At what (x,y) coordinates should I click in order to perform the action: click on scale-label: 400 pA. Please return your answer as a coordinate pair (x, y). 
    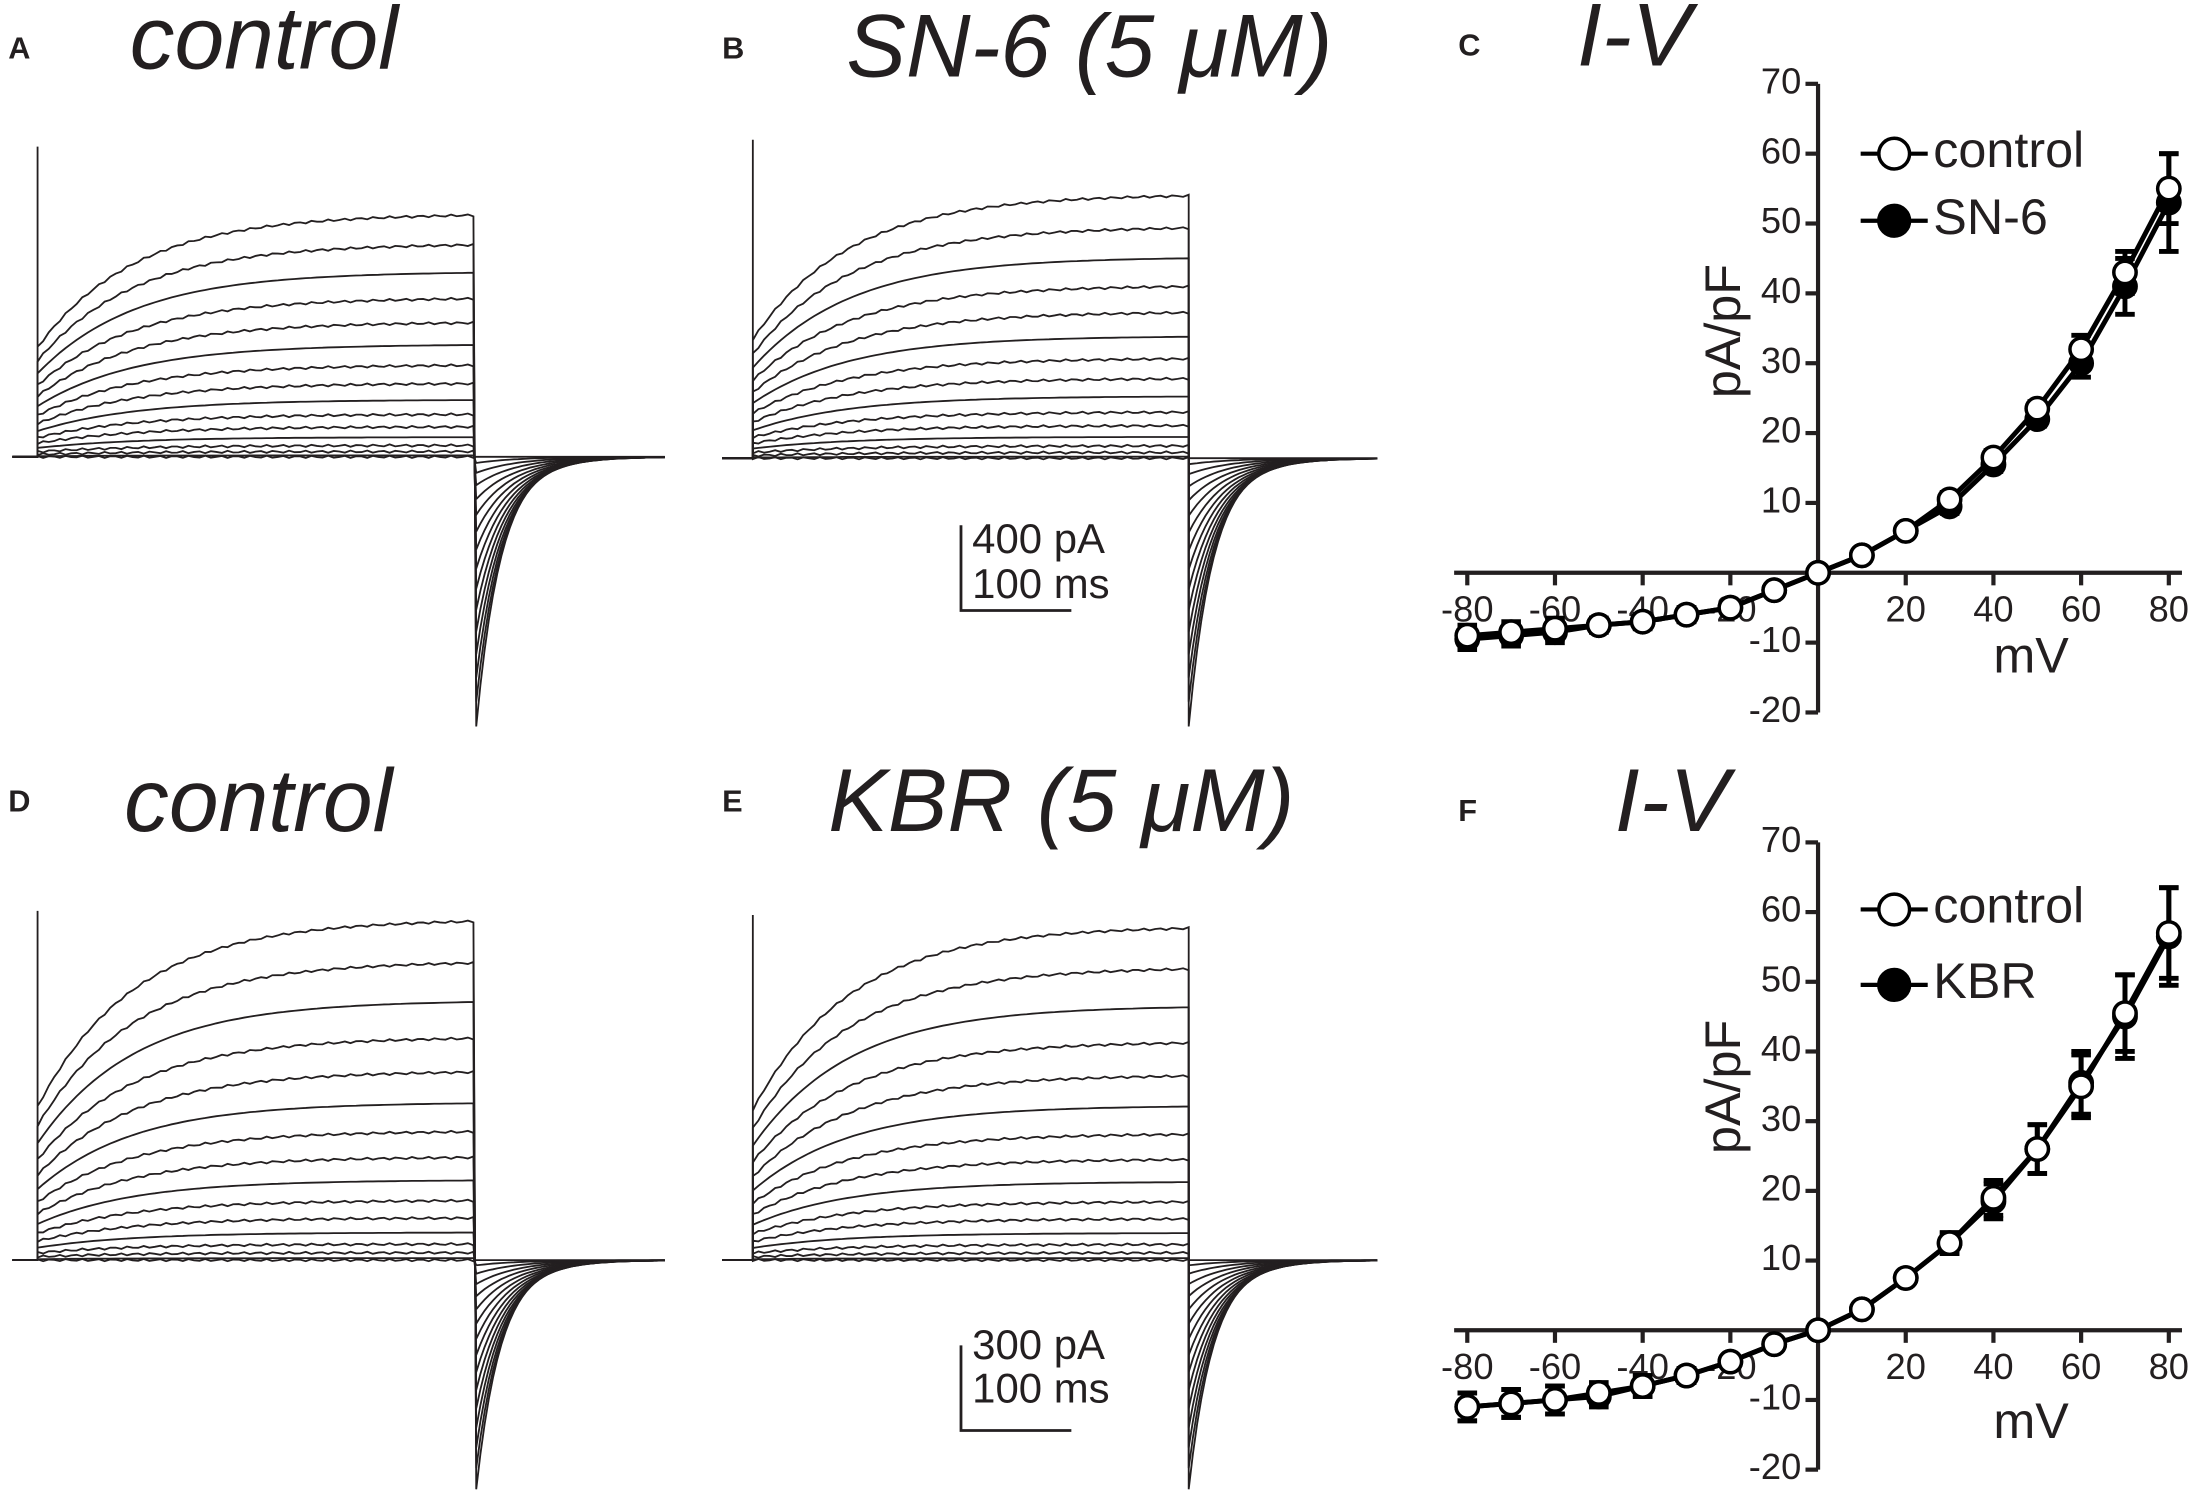
    Looking at the image, I should click on (1038, 538).